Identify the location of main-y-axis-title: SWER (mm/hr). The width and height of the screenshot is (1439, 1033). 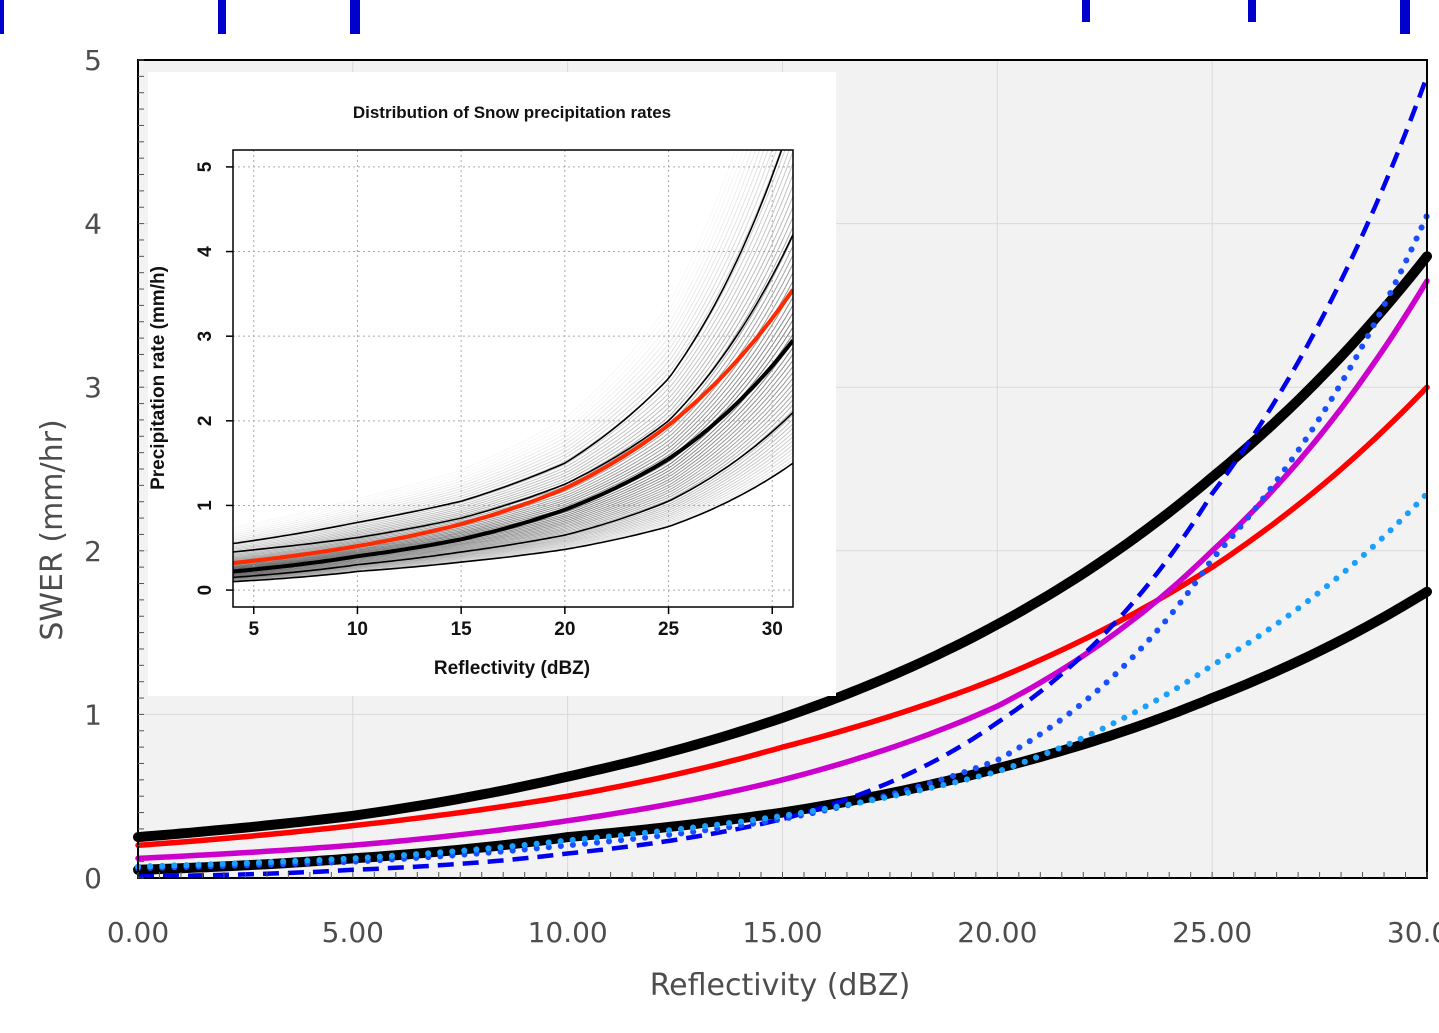
(52, 529).